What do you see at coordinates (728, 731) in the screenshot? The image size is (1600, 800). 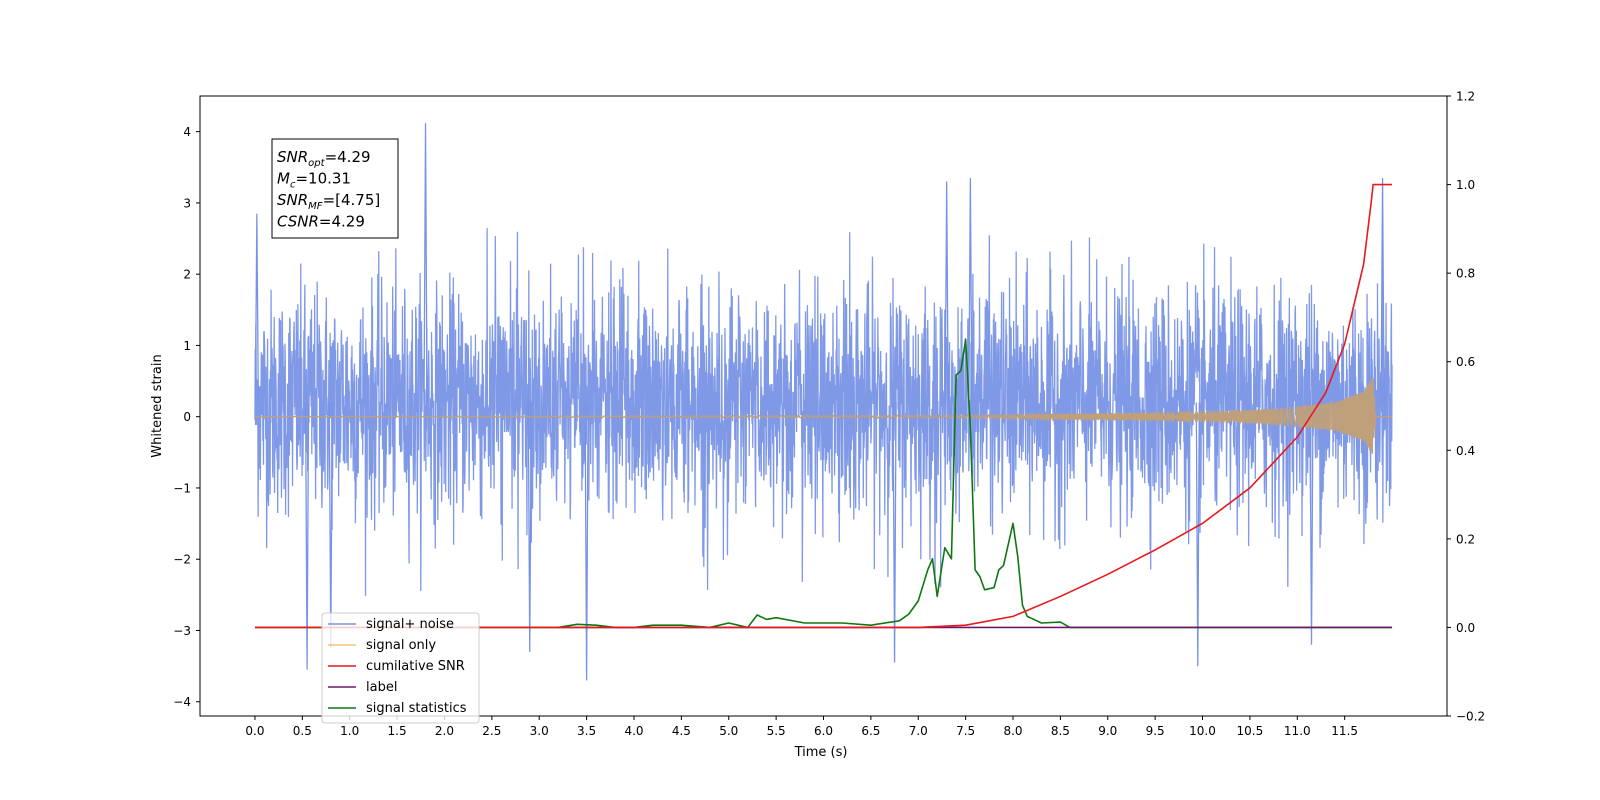 I see `x-tick-label: 5.0` at bounding box center [728, 731].